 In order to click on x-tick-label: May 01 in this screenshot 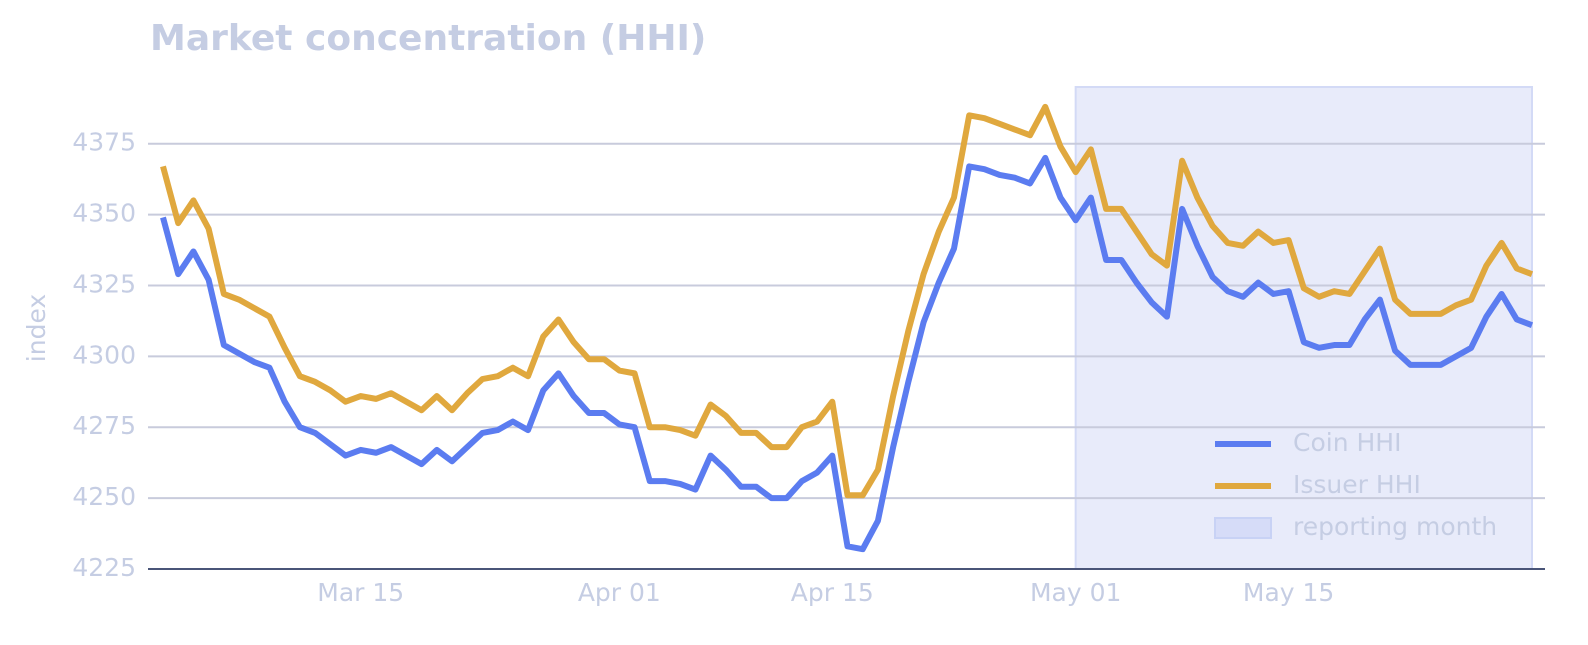, I will do `click(1075, 592)`.